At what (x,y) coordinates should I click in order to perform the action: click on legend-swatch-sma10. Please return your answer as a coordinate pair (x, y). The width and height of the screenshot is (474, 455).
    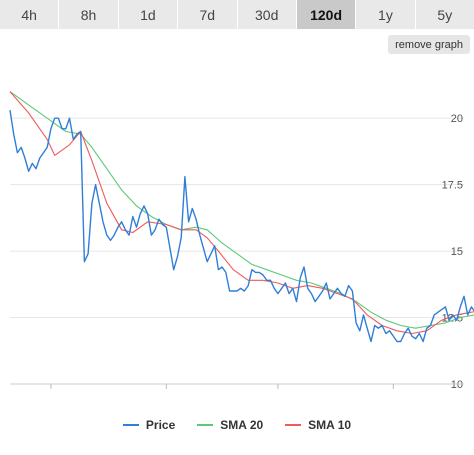
    Looking at the image, I should click on (293, 425).